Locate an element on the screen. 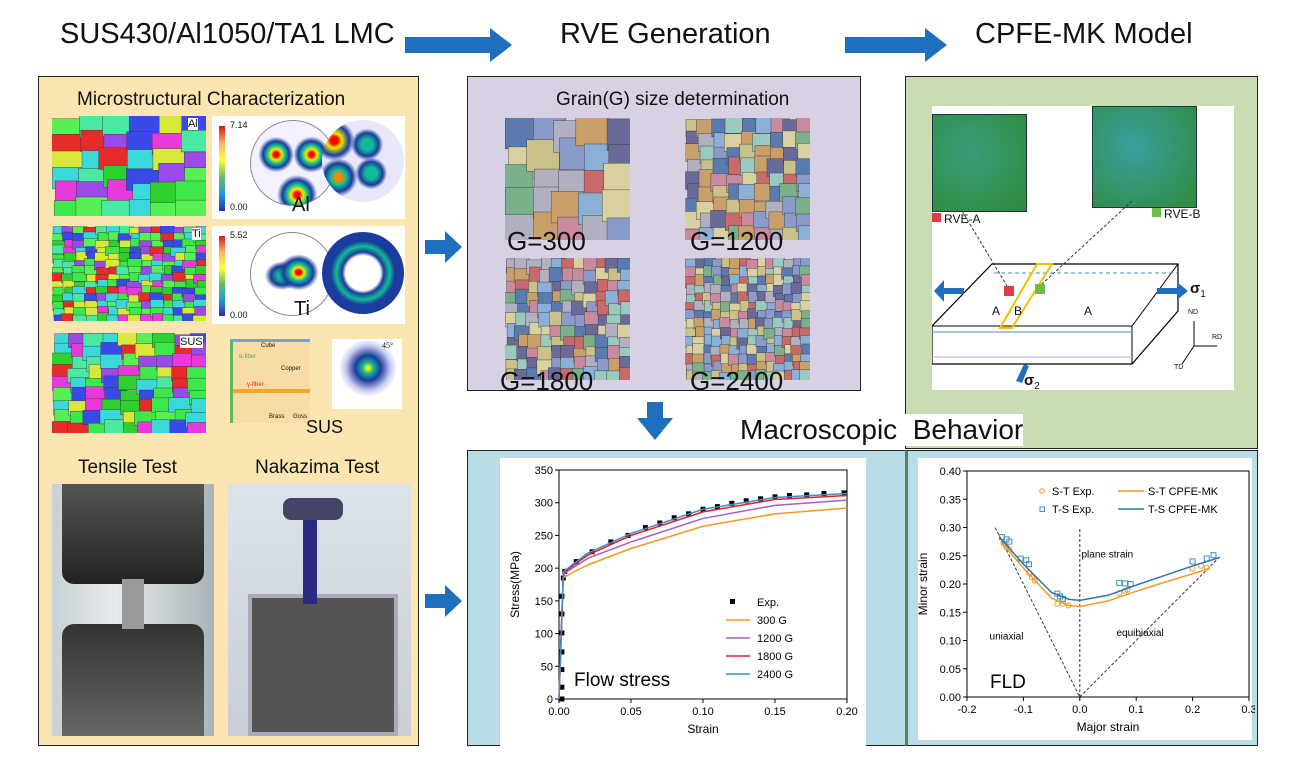 The height and width of the screenshot is (783, 1295). rve-a-label: RVE-A is located at coordinates (962, 219).